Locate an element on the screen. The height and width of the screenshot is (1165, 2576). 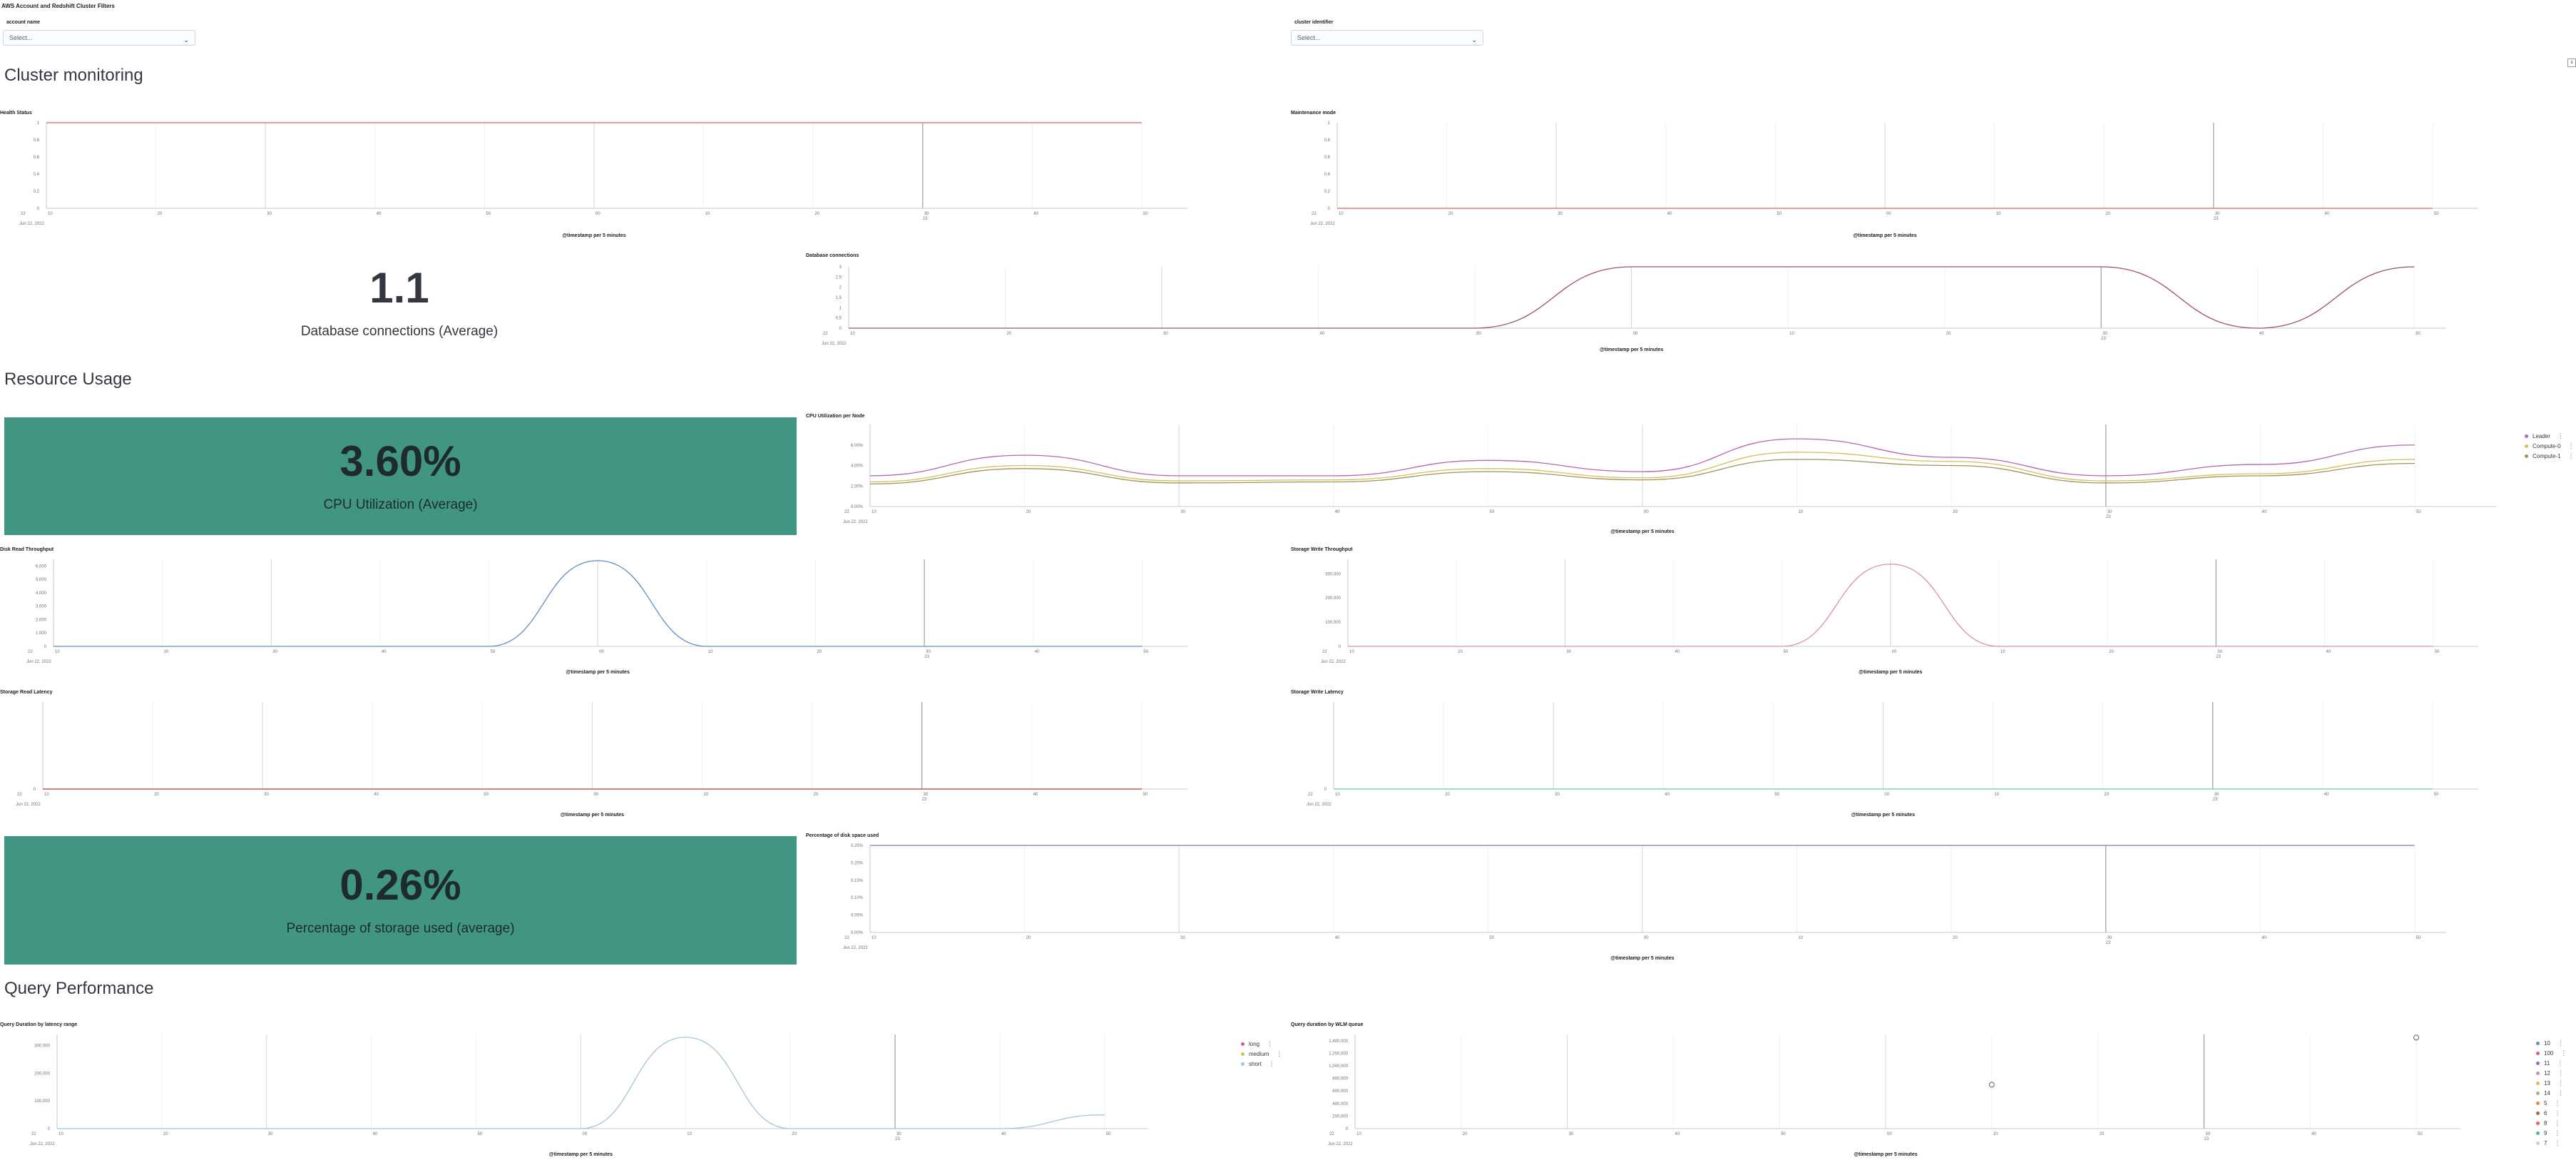
metric-label: Database connections (Average) is located at coordinates (400, 332).